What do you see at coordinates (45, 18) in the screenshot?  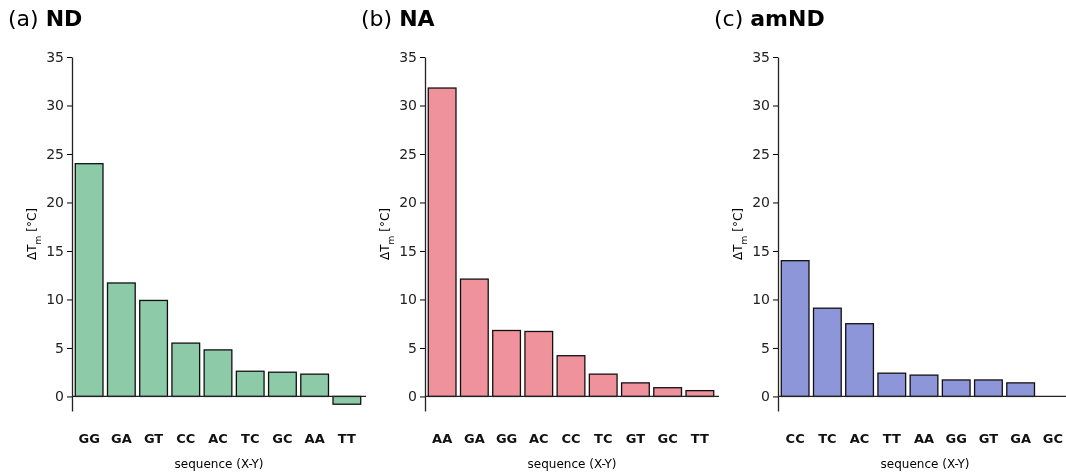 I see `chart-title: (a) ND` at bounding box center [45, 18].